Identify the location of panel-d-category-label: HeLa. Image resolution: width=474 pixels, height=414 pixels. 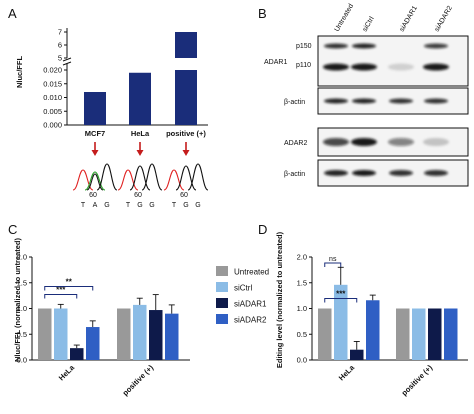
(347, 372).